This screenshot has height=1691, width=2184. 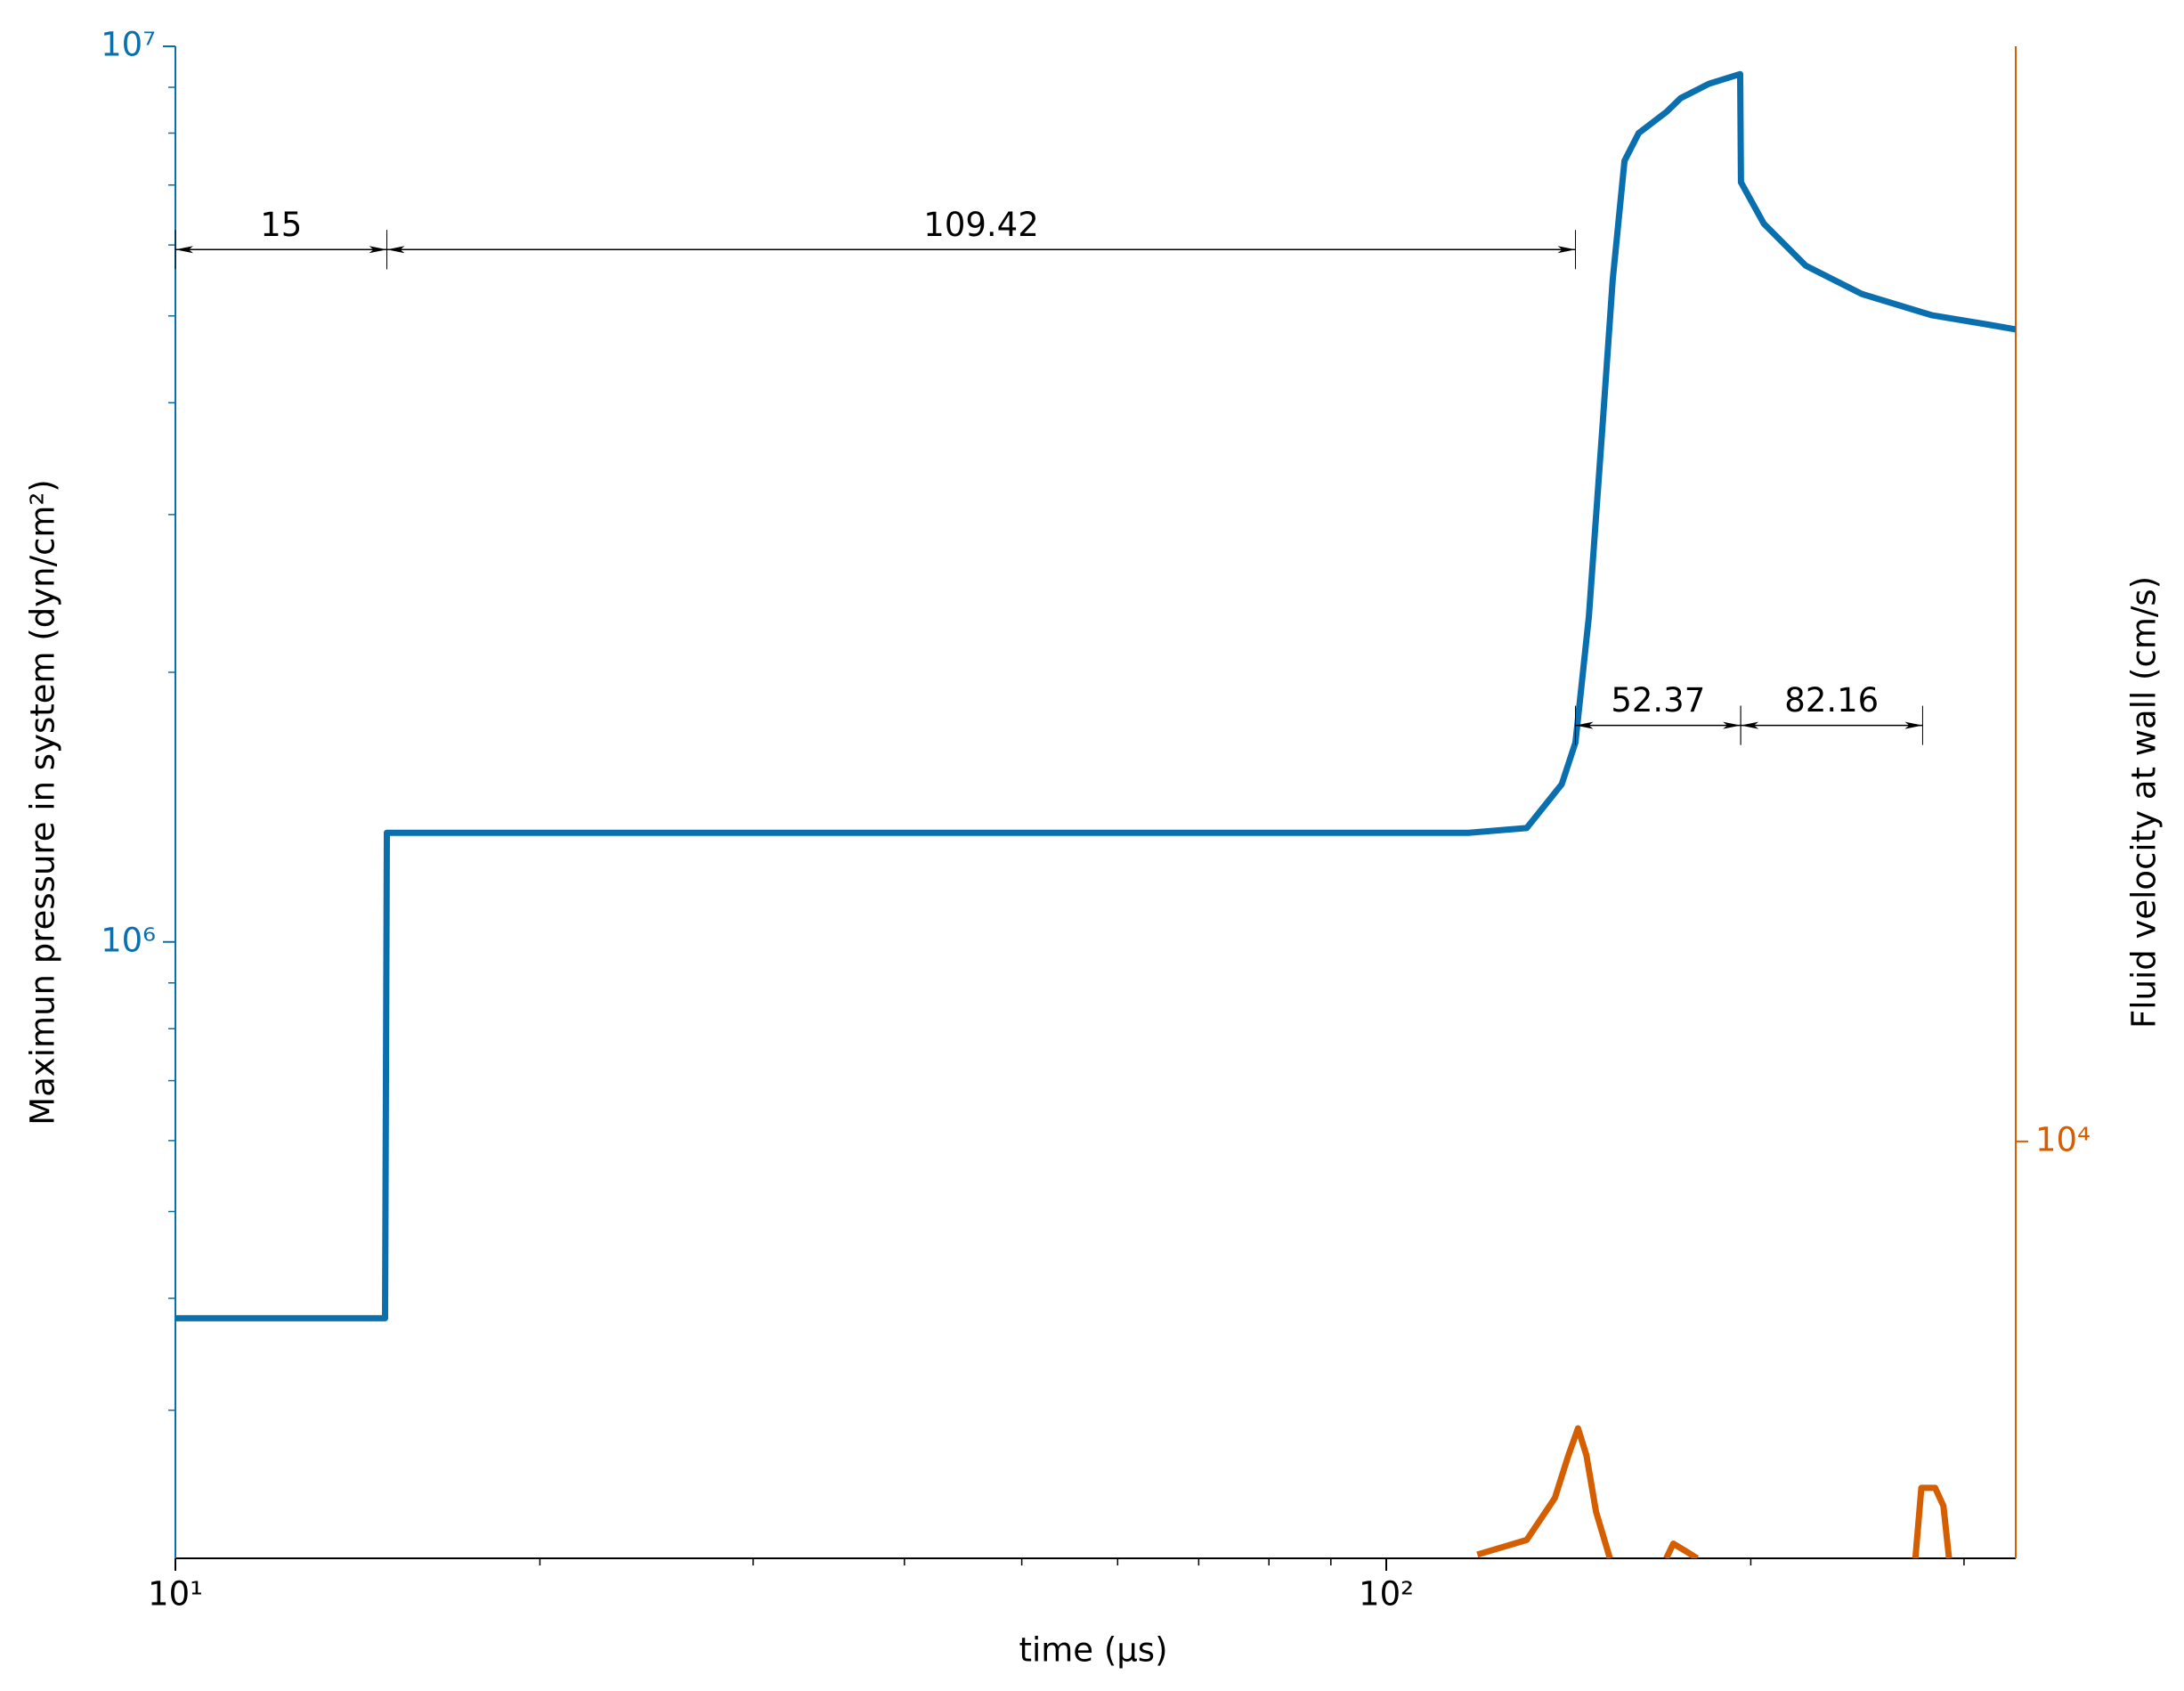 What do you see at coordinates (128, 45) in the screenshot?
I see `y-tick-label: 10⁷` at bounding box center [128, 45].